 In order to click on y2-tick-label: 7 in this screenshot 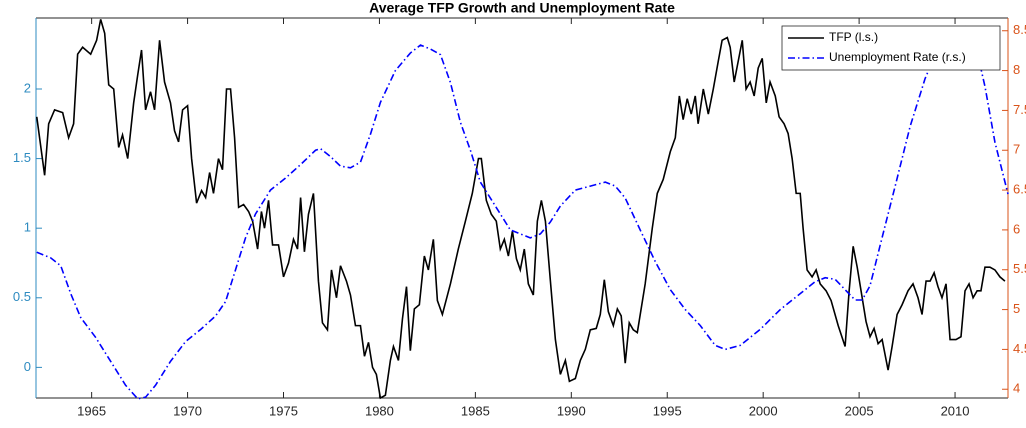, I will do `click(1016, 149)`.